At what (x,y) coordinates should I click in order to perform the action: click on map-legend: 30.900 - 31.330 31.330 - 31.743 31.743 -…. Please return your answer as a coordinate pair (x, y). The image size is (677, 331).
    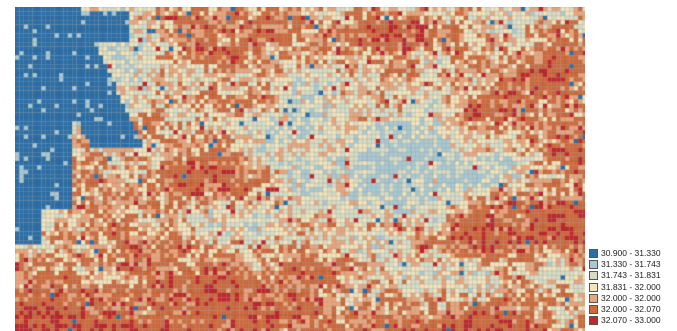
    Looking at the image, I should click on (632, 287).